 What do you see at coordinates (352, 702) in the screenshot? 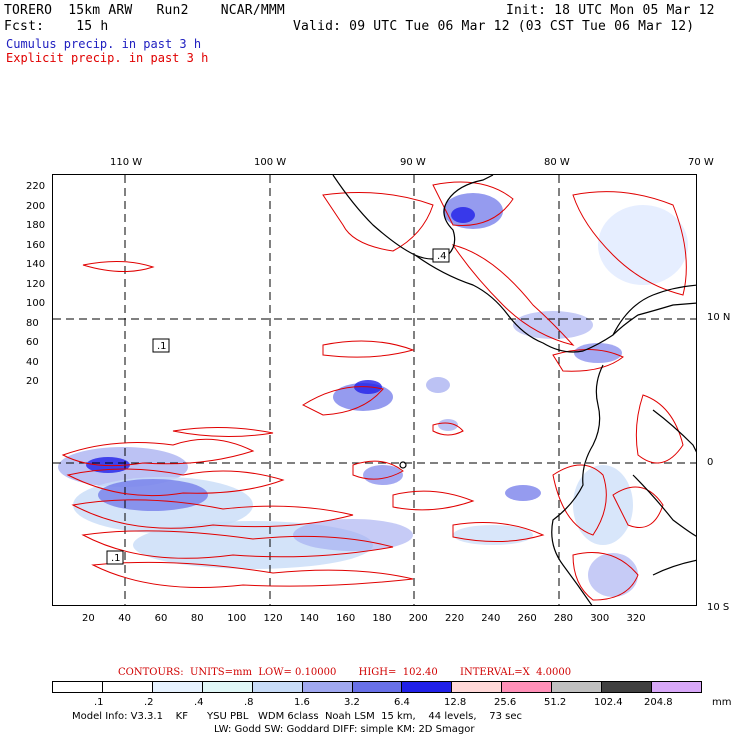
I see `colorbar-tick-label: 3.2` at bounding box center [352, 702].